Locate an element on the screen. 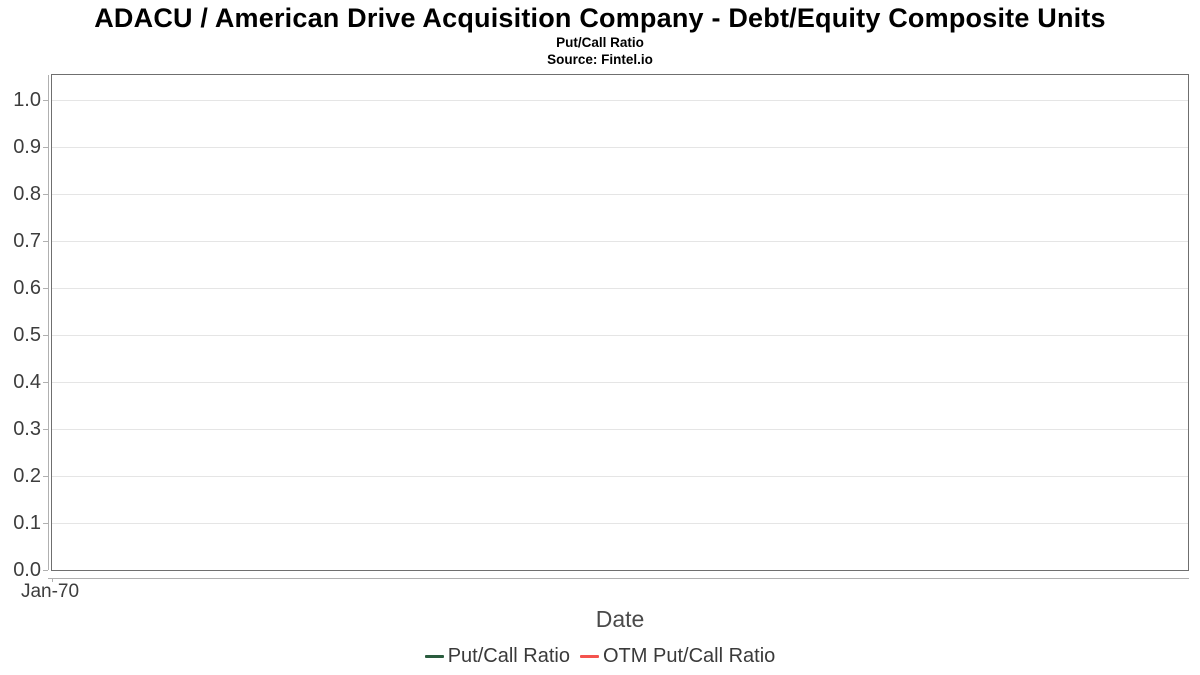 The width and height of the screenshot is (1200, 675). y-tick-label: 0.1 is located at coordinates (27, 523).